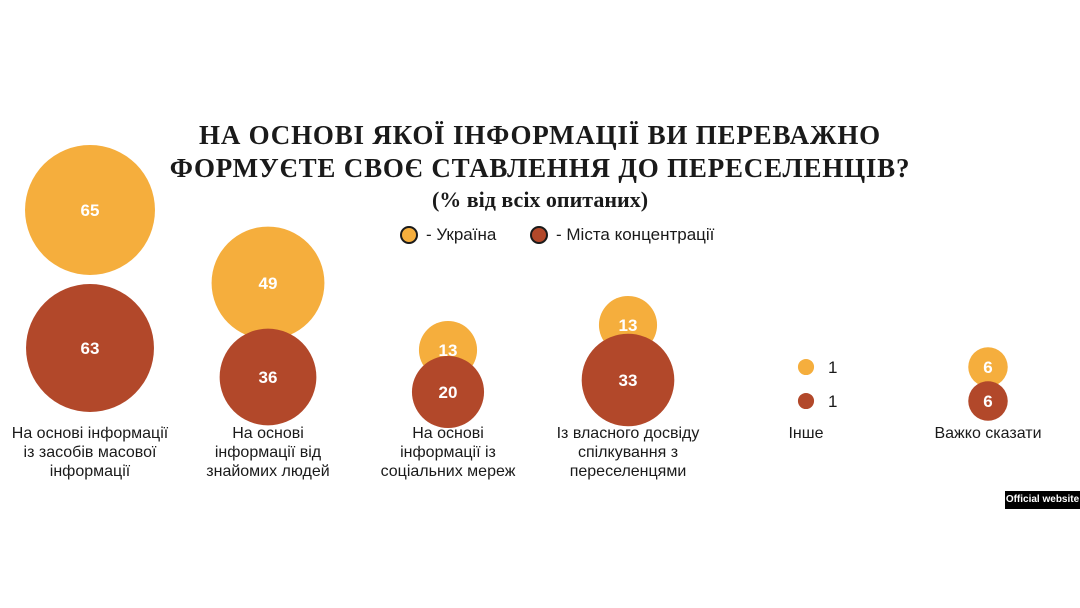  Describe the element at coordinates (268, 471) in the screenshot. I see `category-label-1-line-2: знайомих людей` at that location.